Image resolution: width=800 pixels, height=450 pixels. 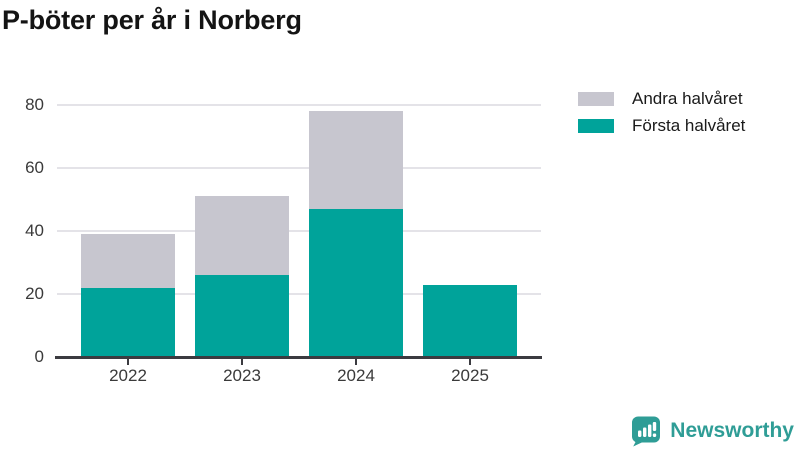 What do you see at coordinates (34, 293) in the screenshot?
I see `y-axis-tick-label: 20` at bounding box center [34, 293].